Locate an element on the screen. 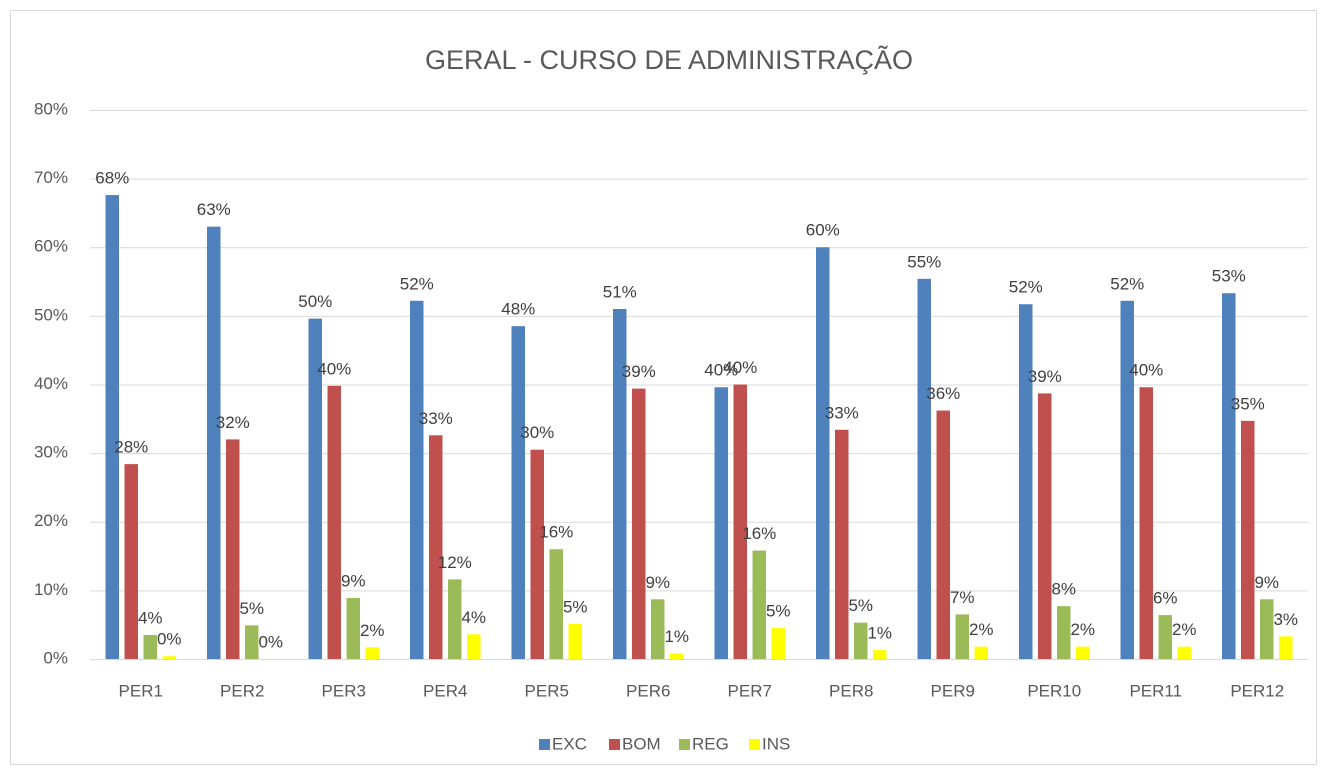 The image size is (1328, 776). x-tick-label: PER8 is located at coordinates (851, 690).